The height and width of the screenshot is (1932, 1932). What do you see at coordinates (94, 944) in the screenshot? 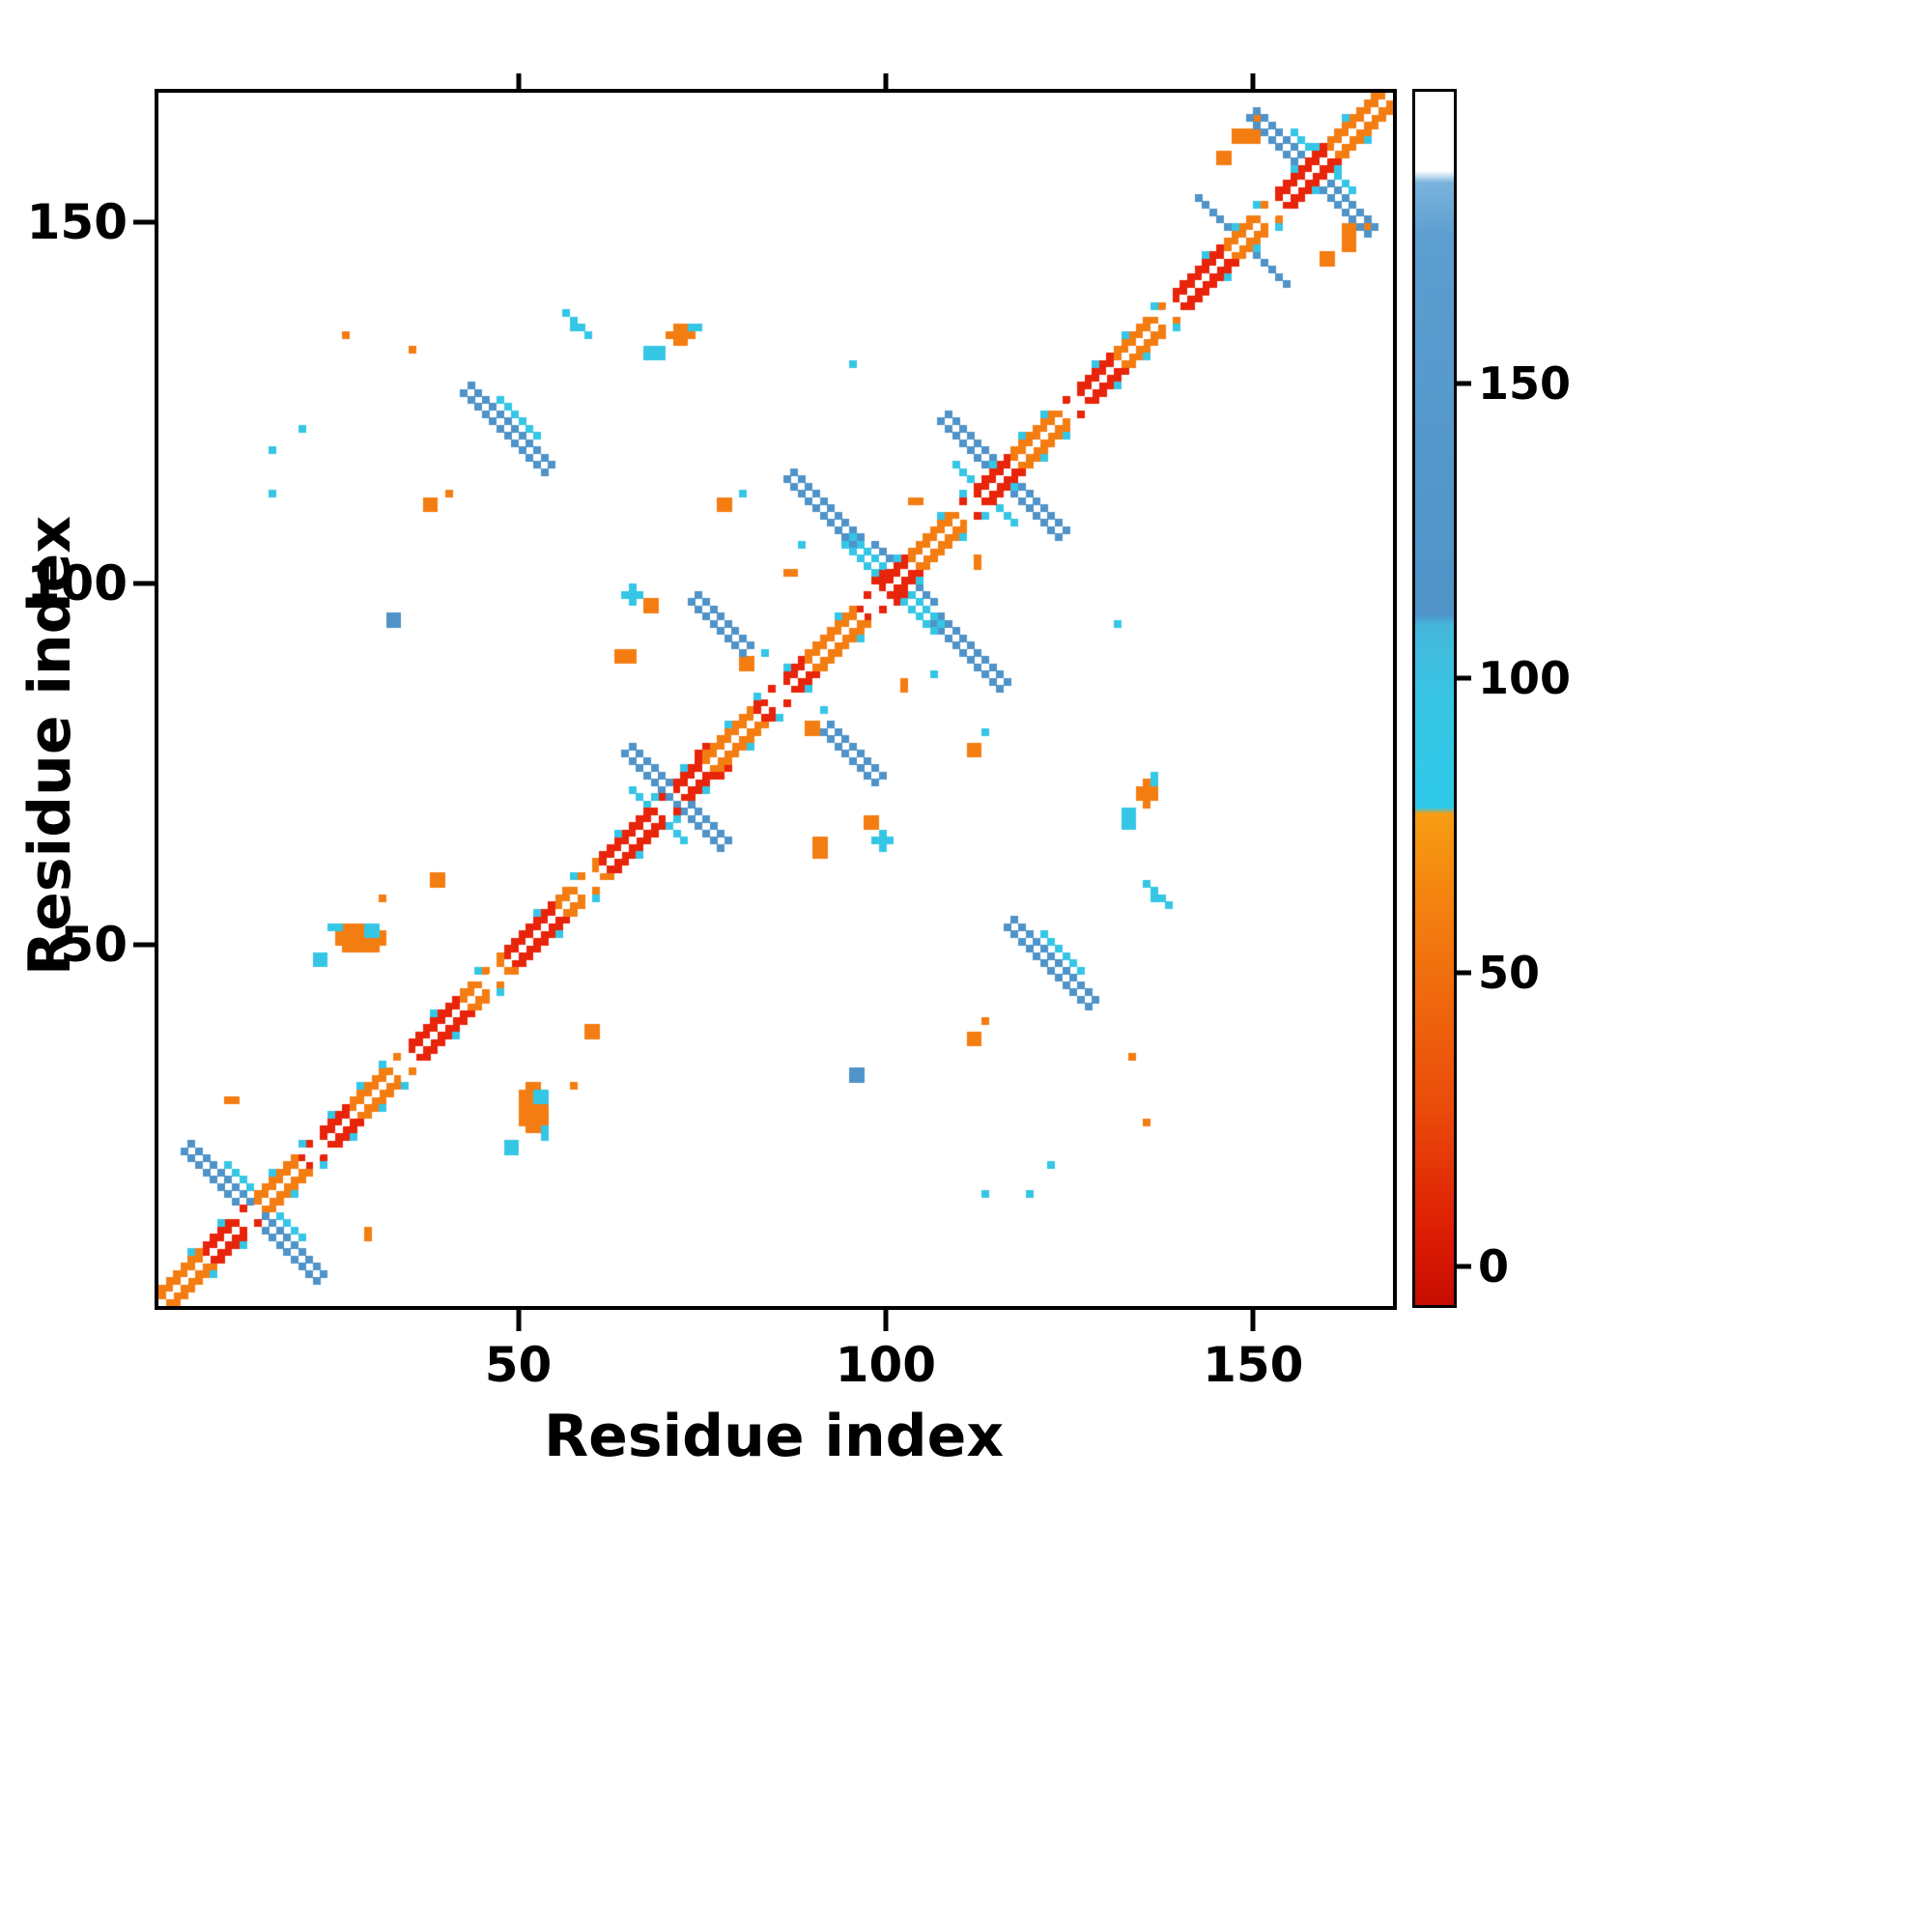
I see `y-tick-label: 50` at bounding box center [94, 944].